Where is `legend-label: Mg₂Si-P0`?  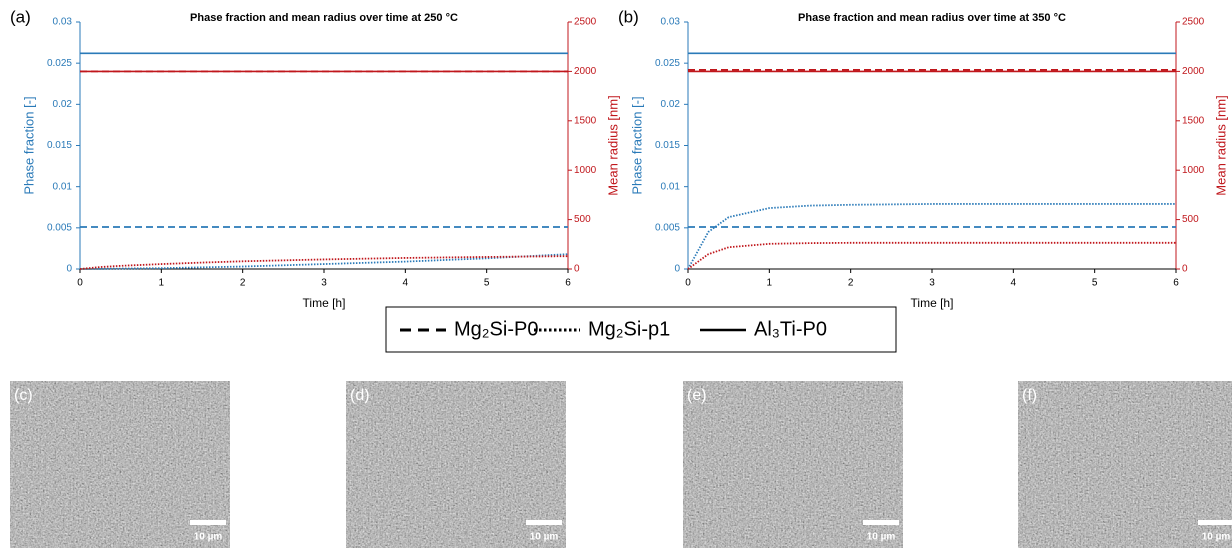
legend-label: Mg₂Si-P0 is located at coordinates (496, 329).